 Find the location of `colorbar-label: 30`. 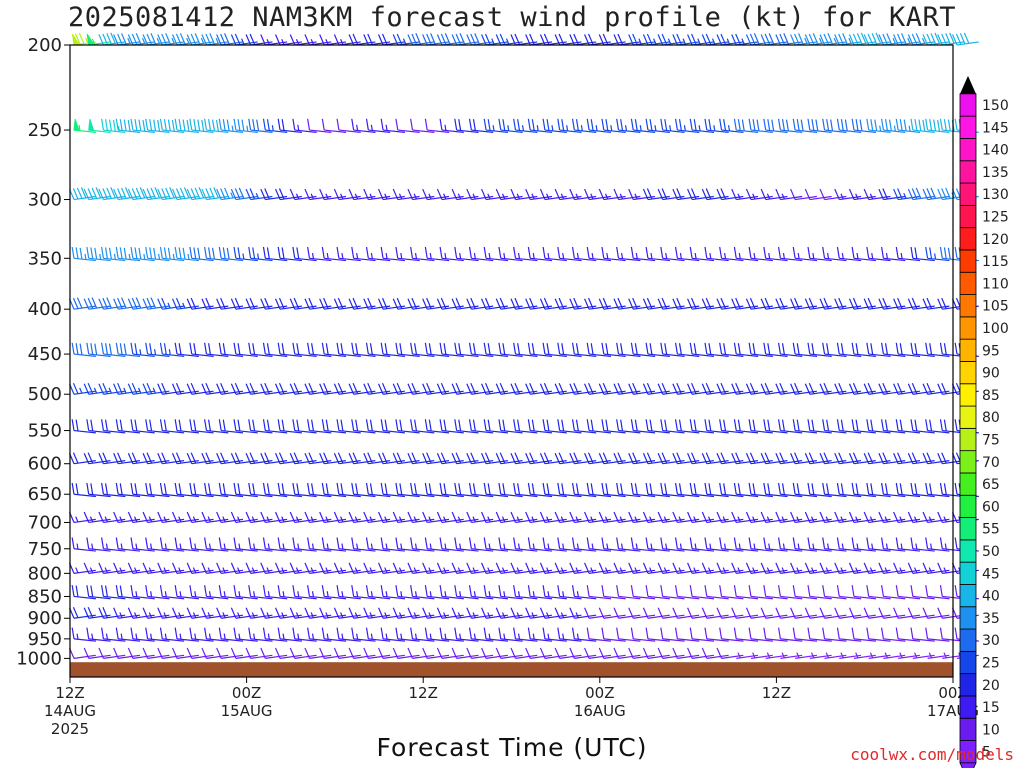

colorbar-label: 30 is located at coordinates (991, 641).